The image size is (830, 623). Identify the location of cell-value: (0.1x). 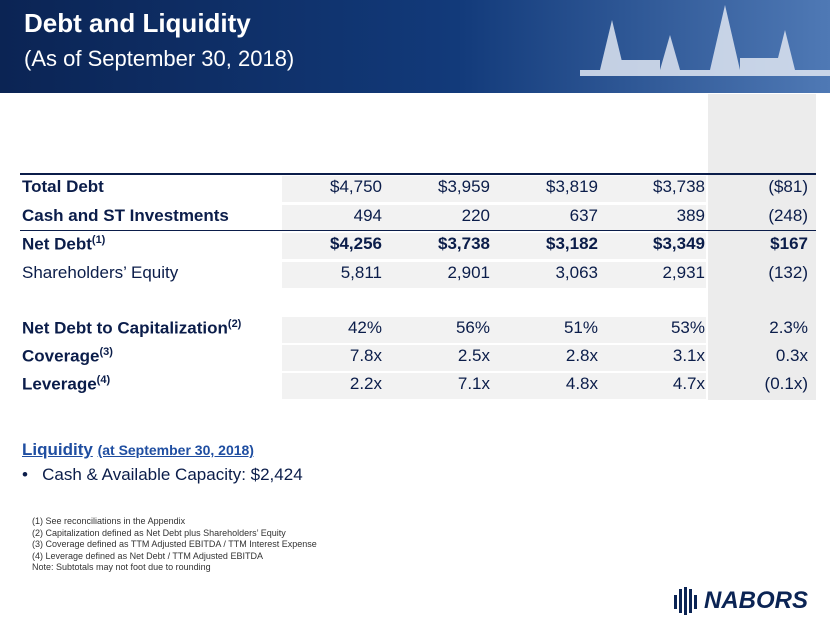
(786, 383).